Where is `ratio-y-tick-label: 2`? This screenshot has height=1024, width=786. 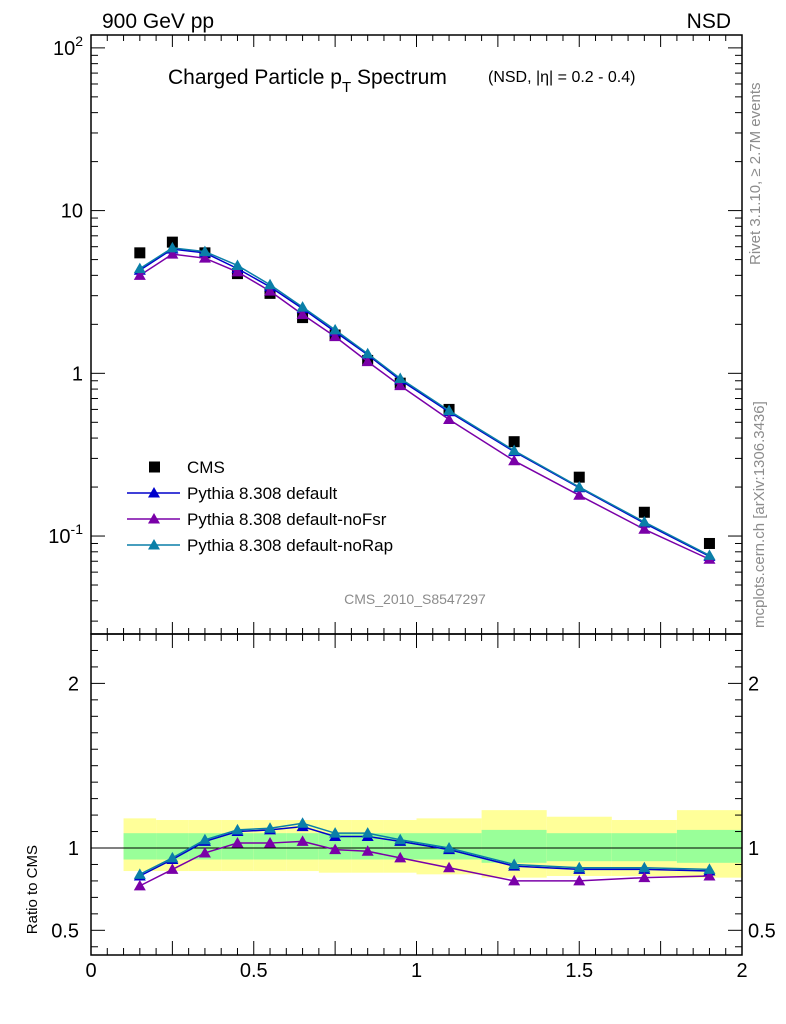 ratio-y-tick-label: 2 is located at coordinates (73, 684).